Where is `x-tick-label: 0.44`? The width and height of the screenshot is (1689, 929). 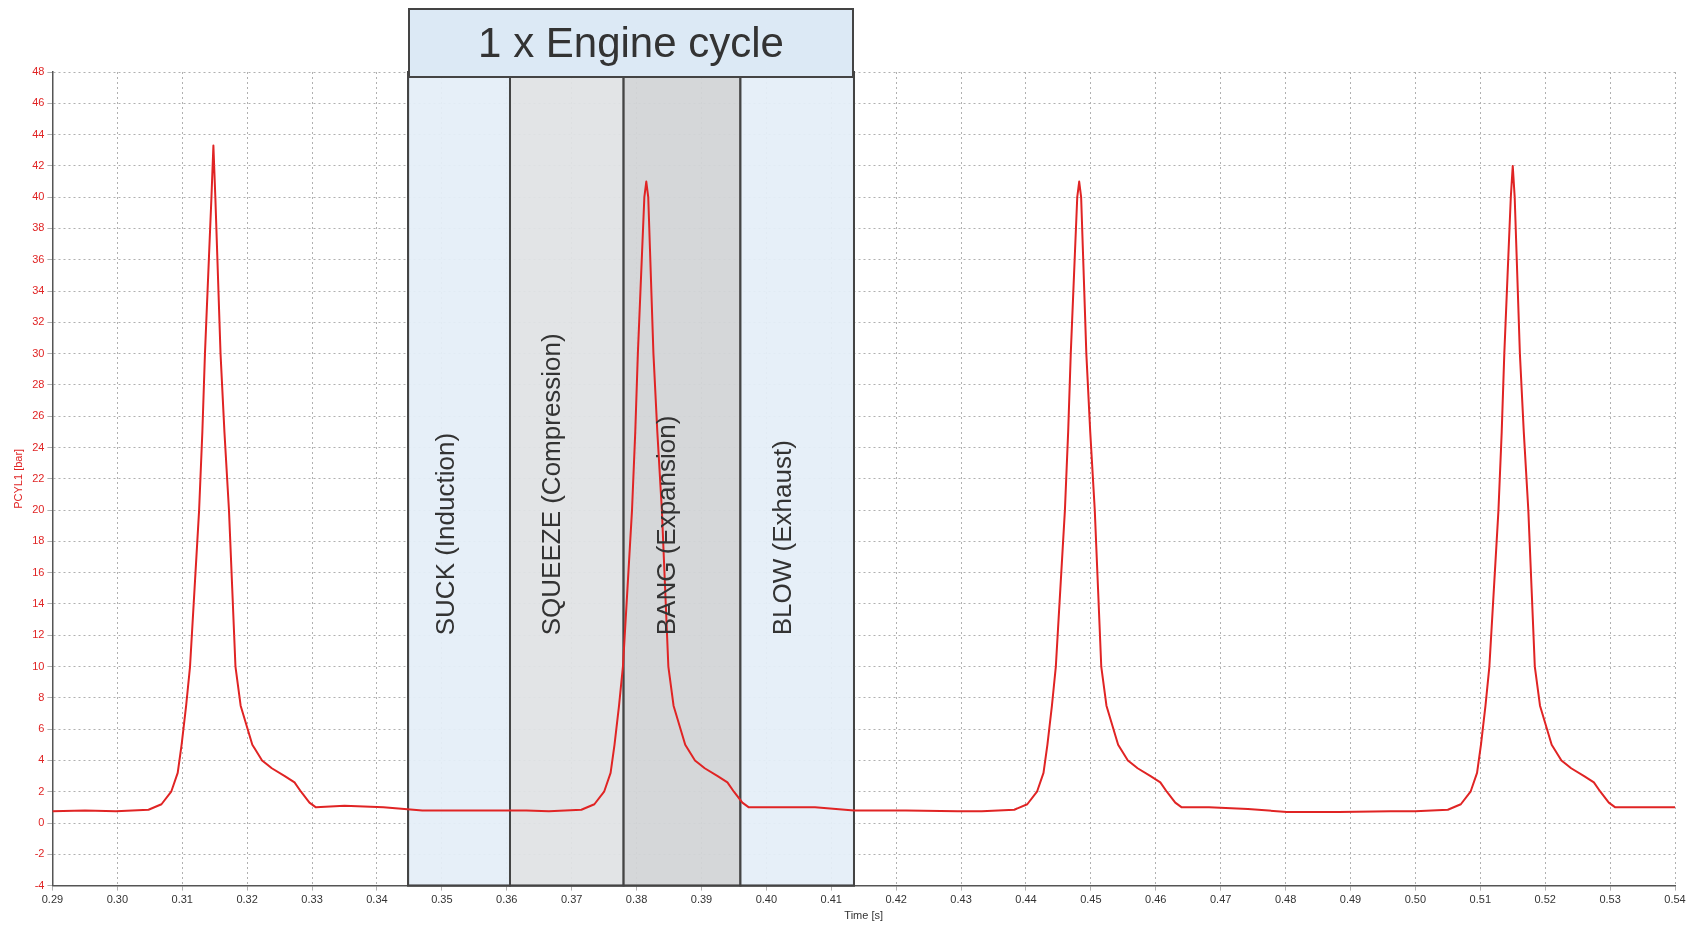
x-tick-label: 0.44 is located at coordinates (1026, 899).